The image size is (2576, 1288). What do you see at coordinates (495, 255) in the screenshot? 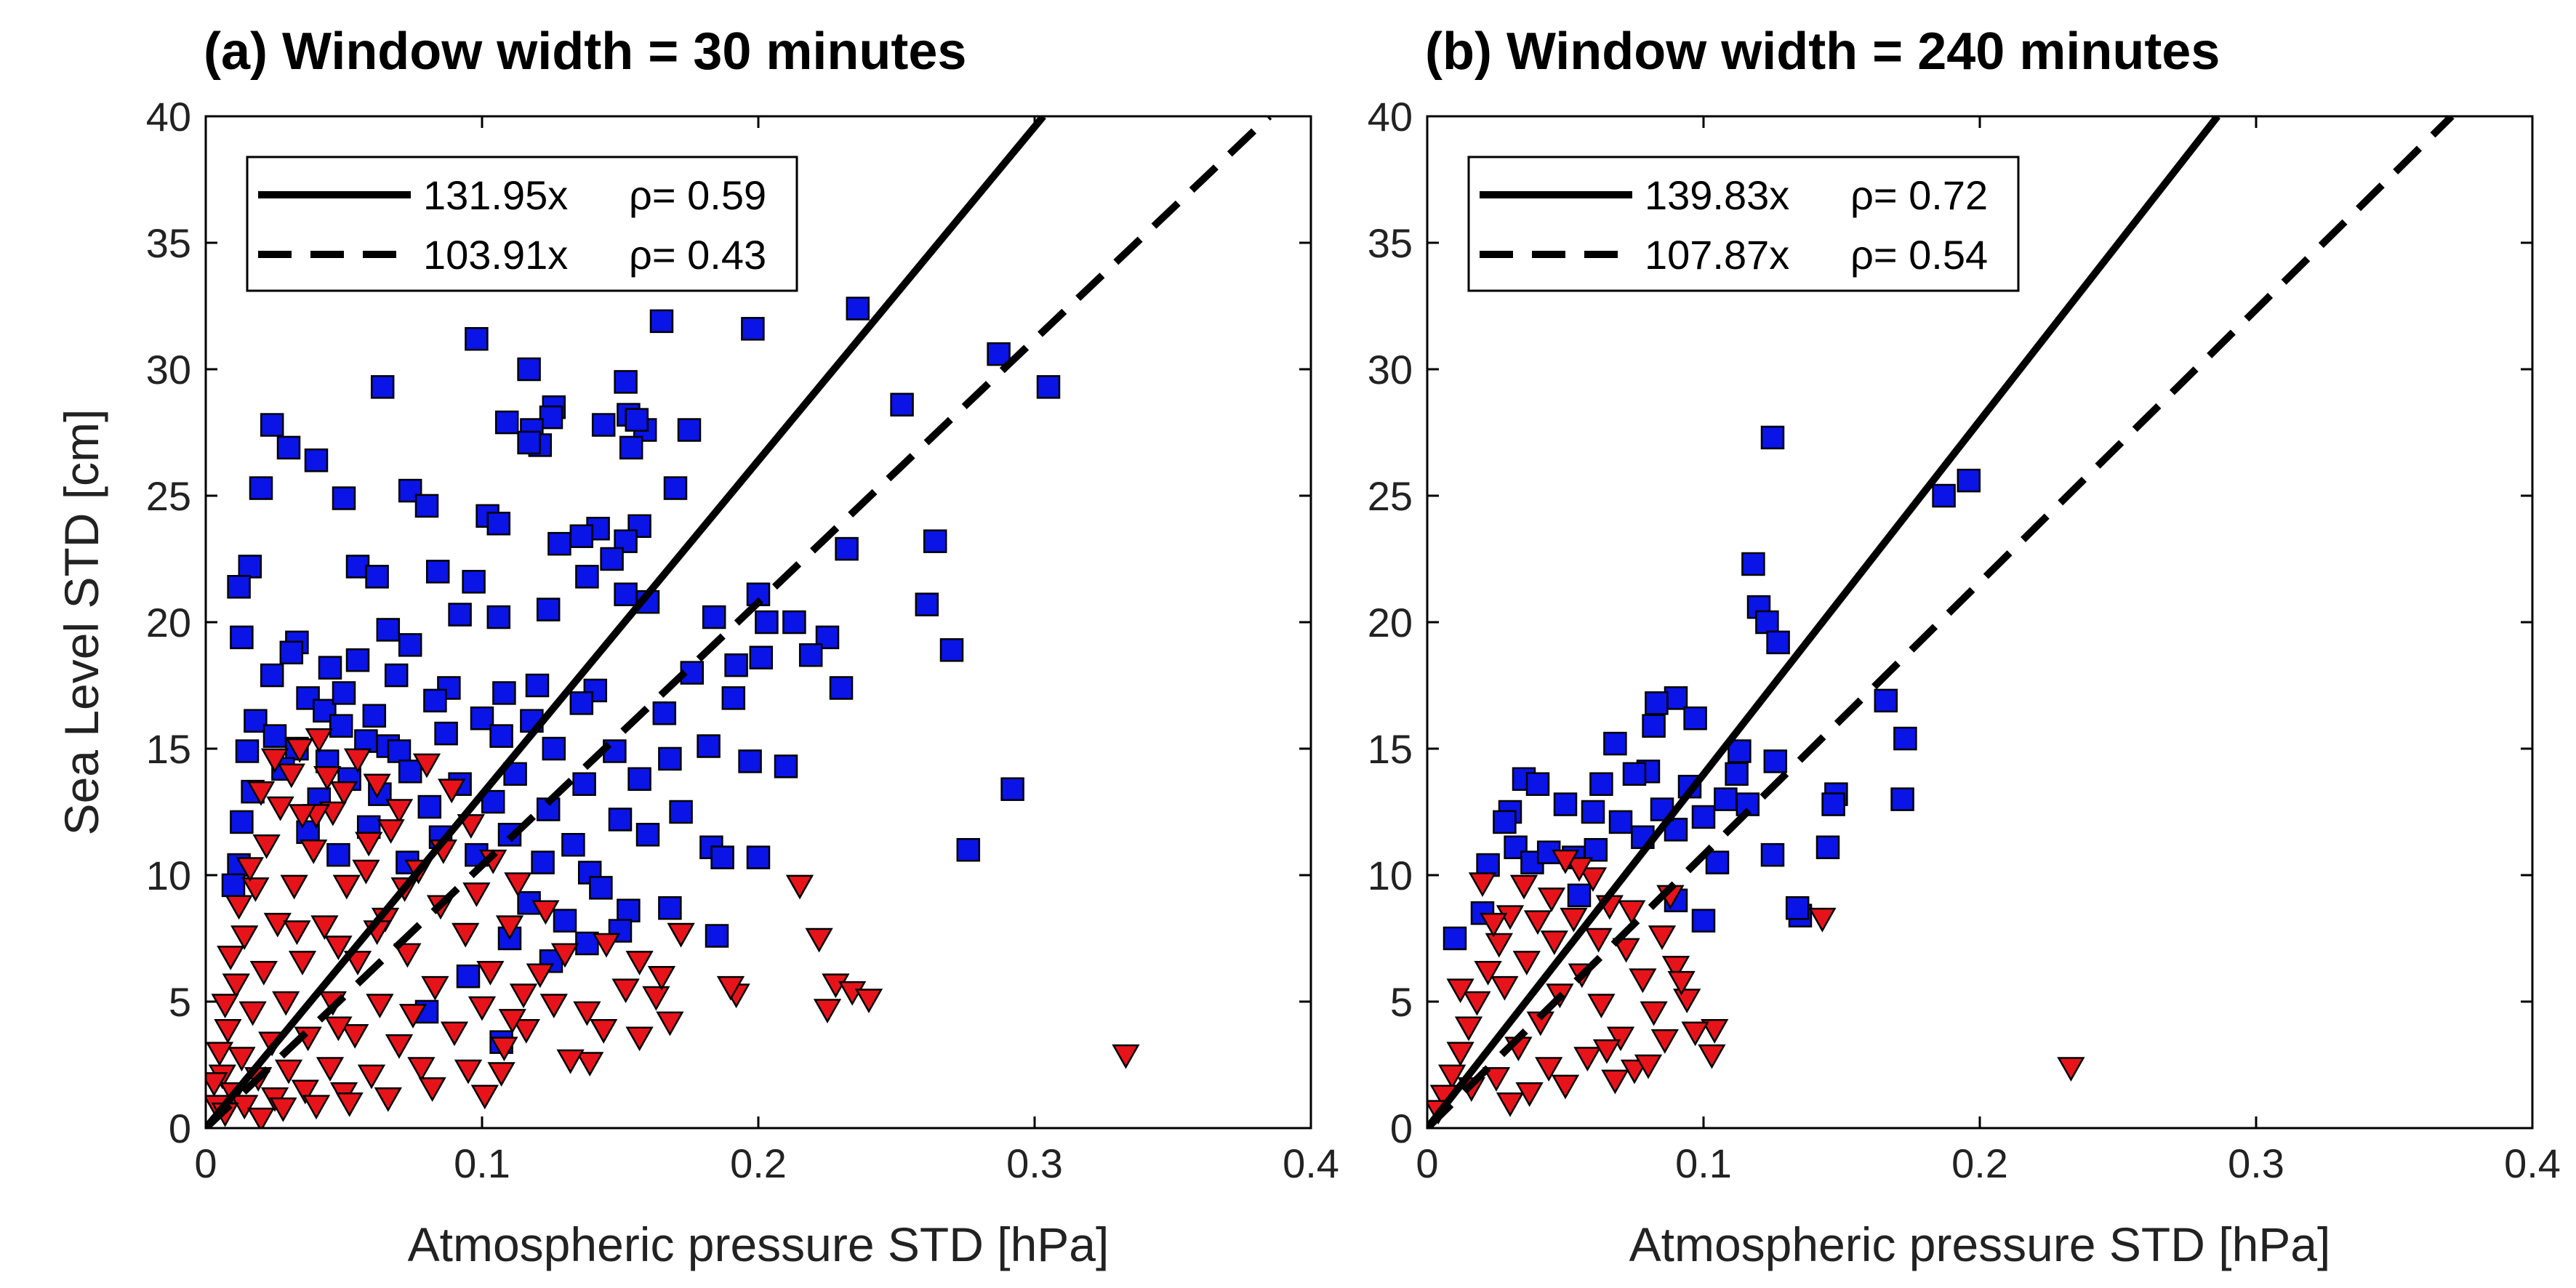
I see `panel-a-legend-slope-2: 103.91x` at bounding box center [495, 255].